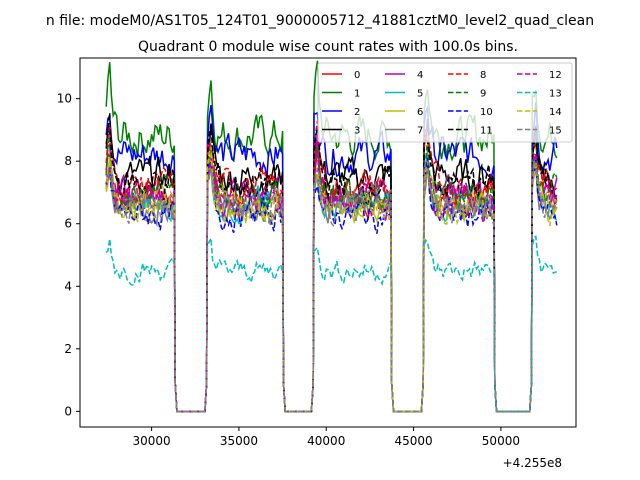  I want to click on y-tick-label: 6, so click(68, 224).